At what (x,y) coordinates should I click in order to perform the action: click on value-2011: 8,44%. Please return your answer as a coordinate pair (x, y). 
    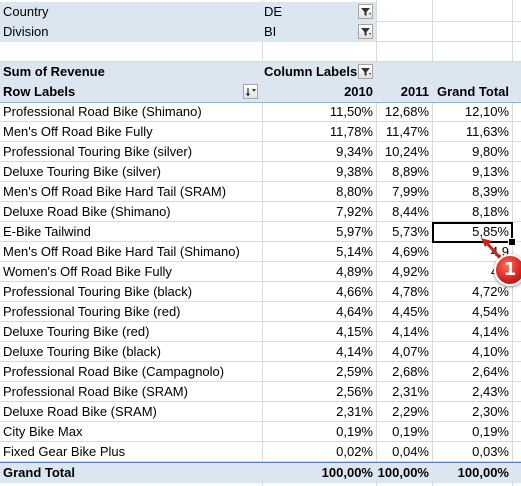
    Looking at the image, I should click on (410, 211).